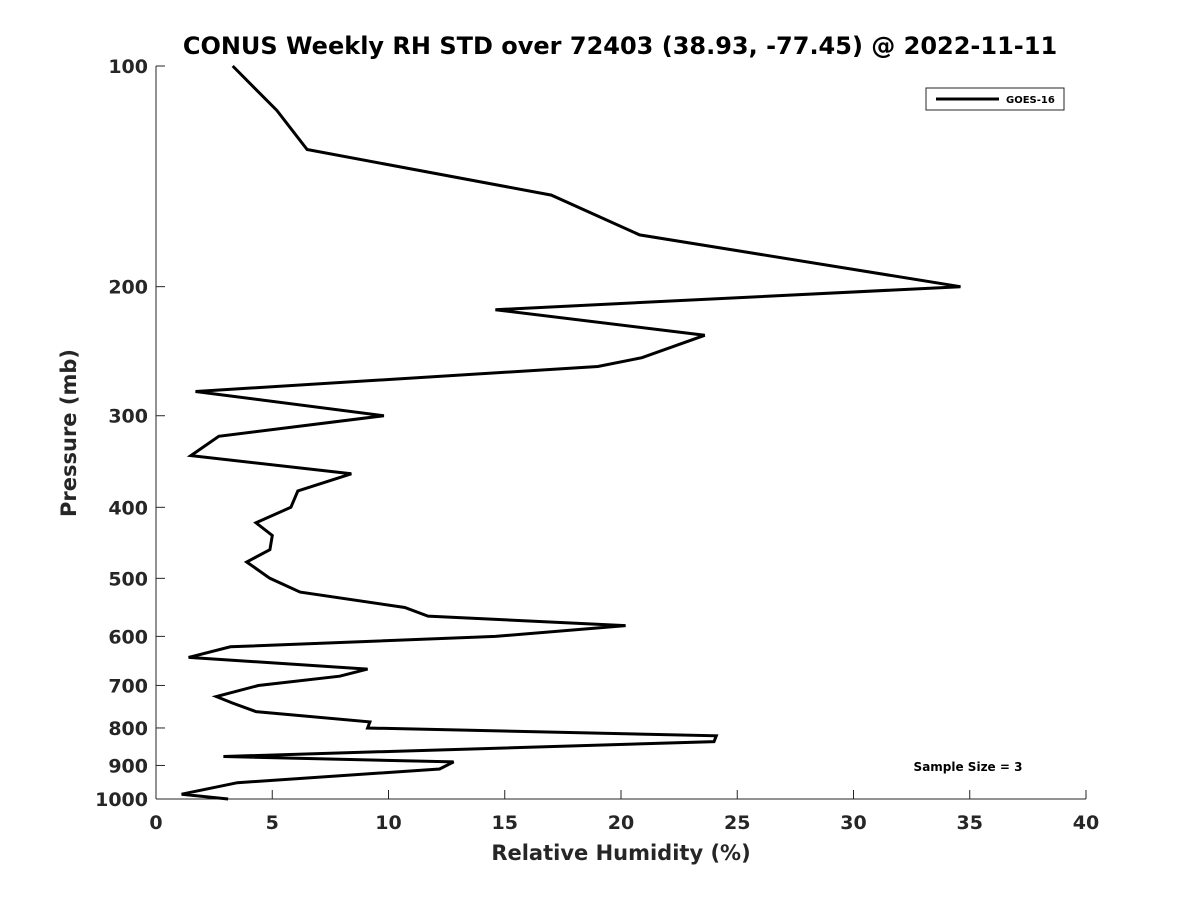 Image resolution: width=1200 pixels, height=900 pixels. Describe the element at coordinates (272, 823) in the screenshot. I see `x-tick-label: 5` at that location.